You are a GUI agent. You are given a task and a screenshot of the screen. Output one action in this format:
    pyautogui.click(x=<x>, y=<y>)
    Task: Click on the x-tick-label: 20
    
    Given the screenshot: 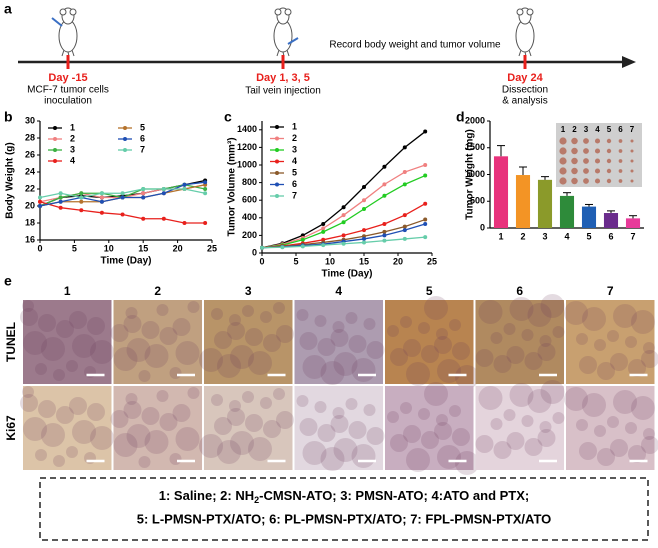 What is the action you would take?
    pyautogui.click(x=398, y=261)
    